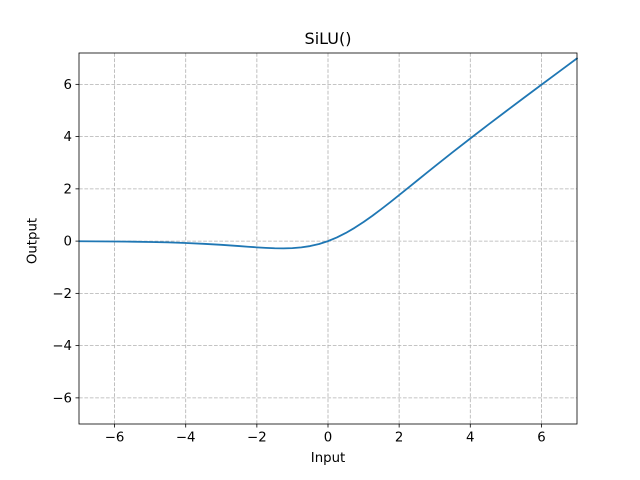 Image resolution: width=640 pixels, height=480 pixels. What do you see at coordinates (62, 294) in the screenshot?
I see `y-tick-label: −2` at bounding box center [62, 294].